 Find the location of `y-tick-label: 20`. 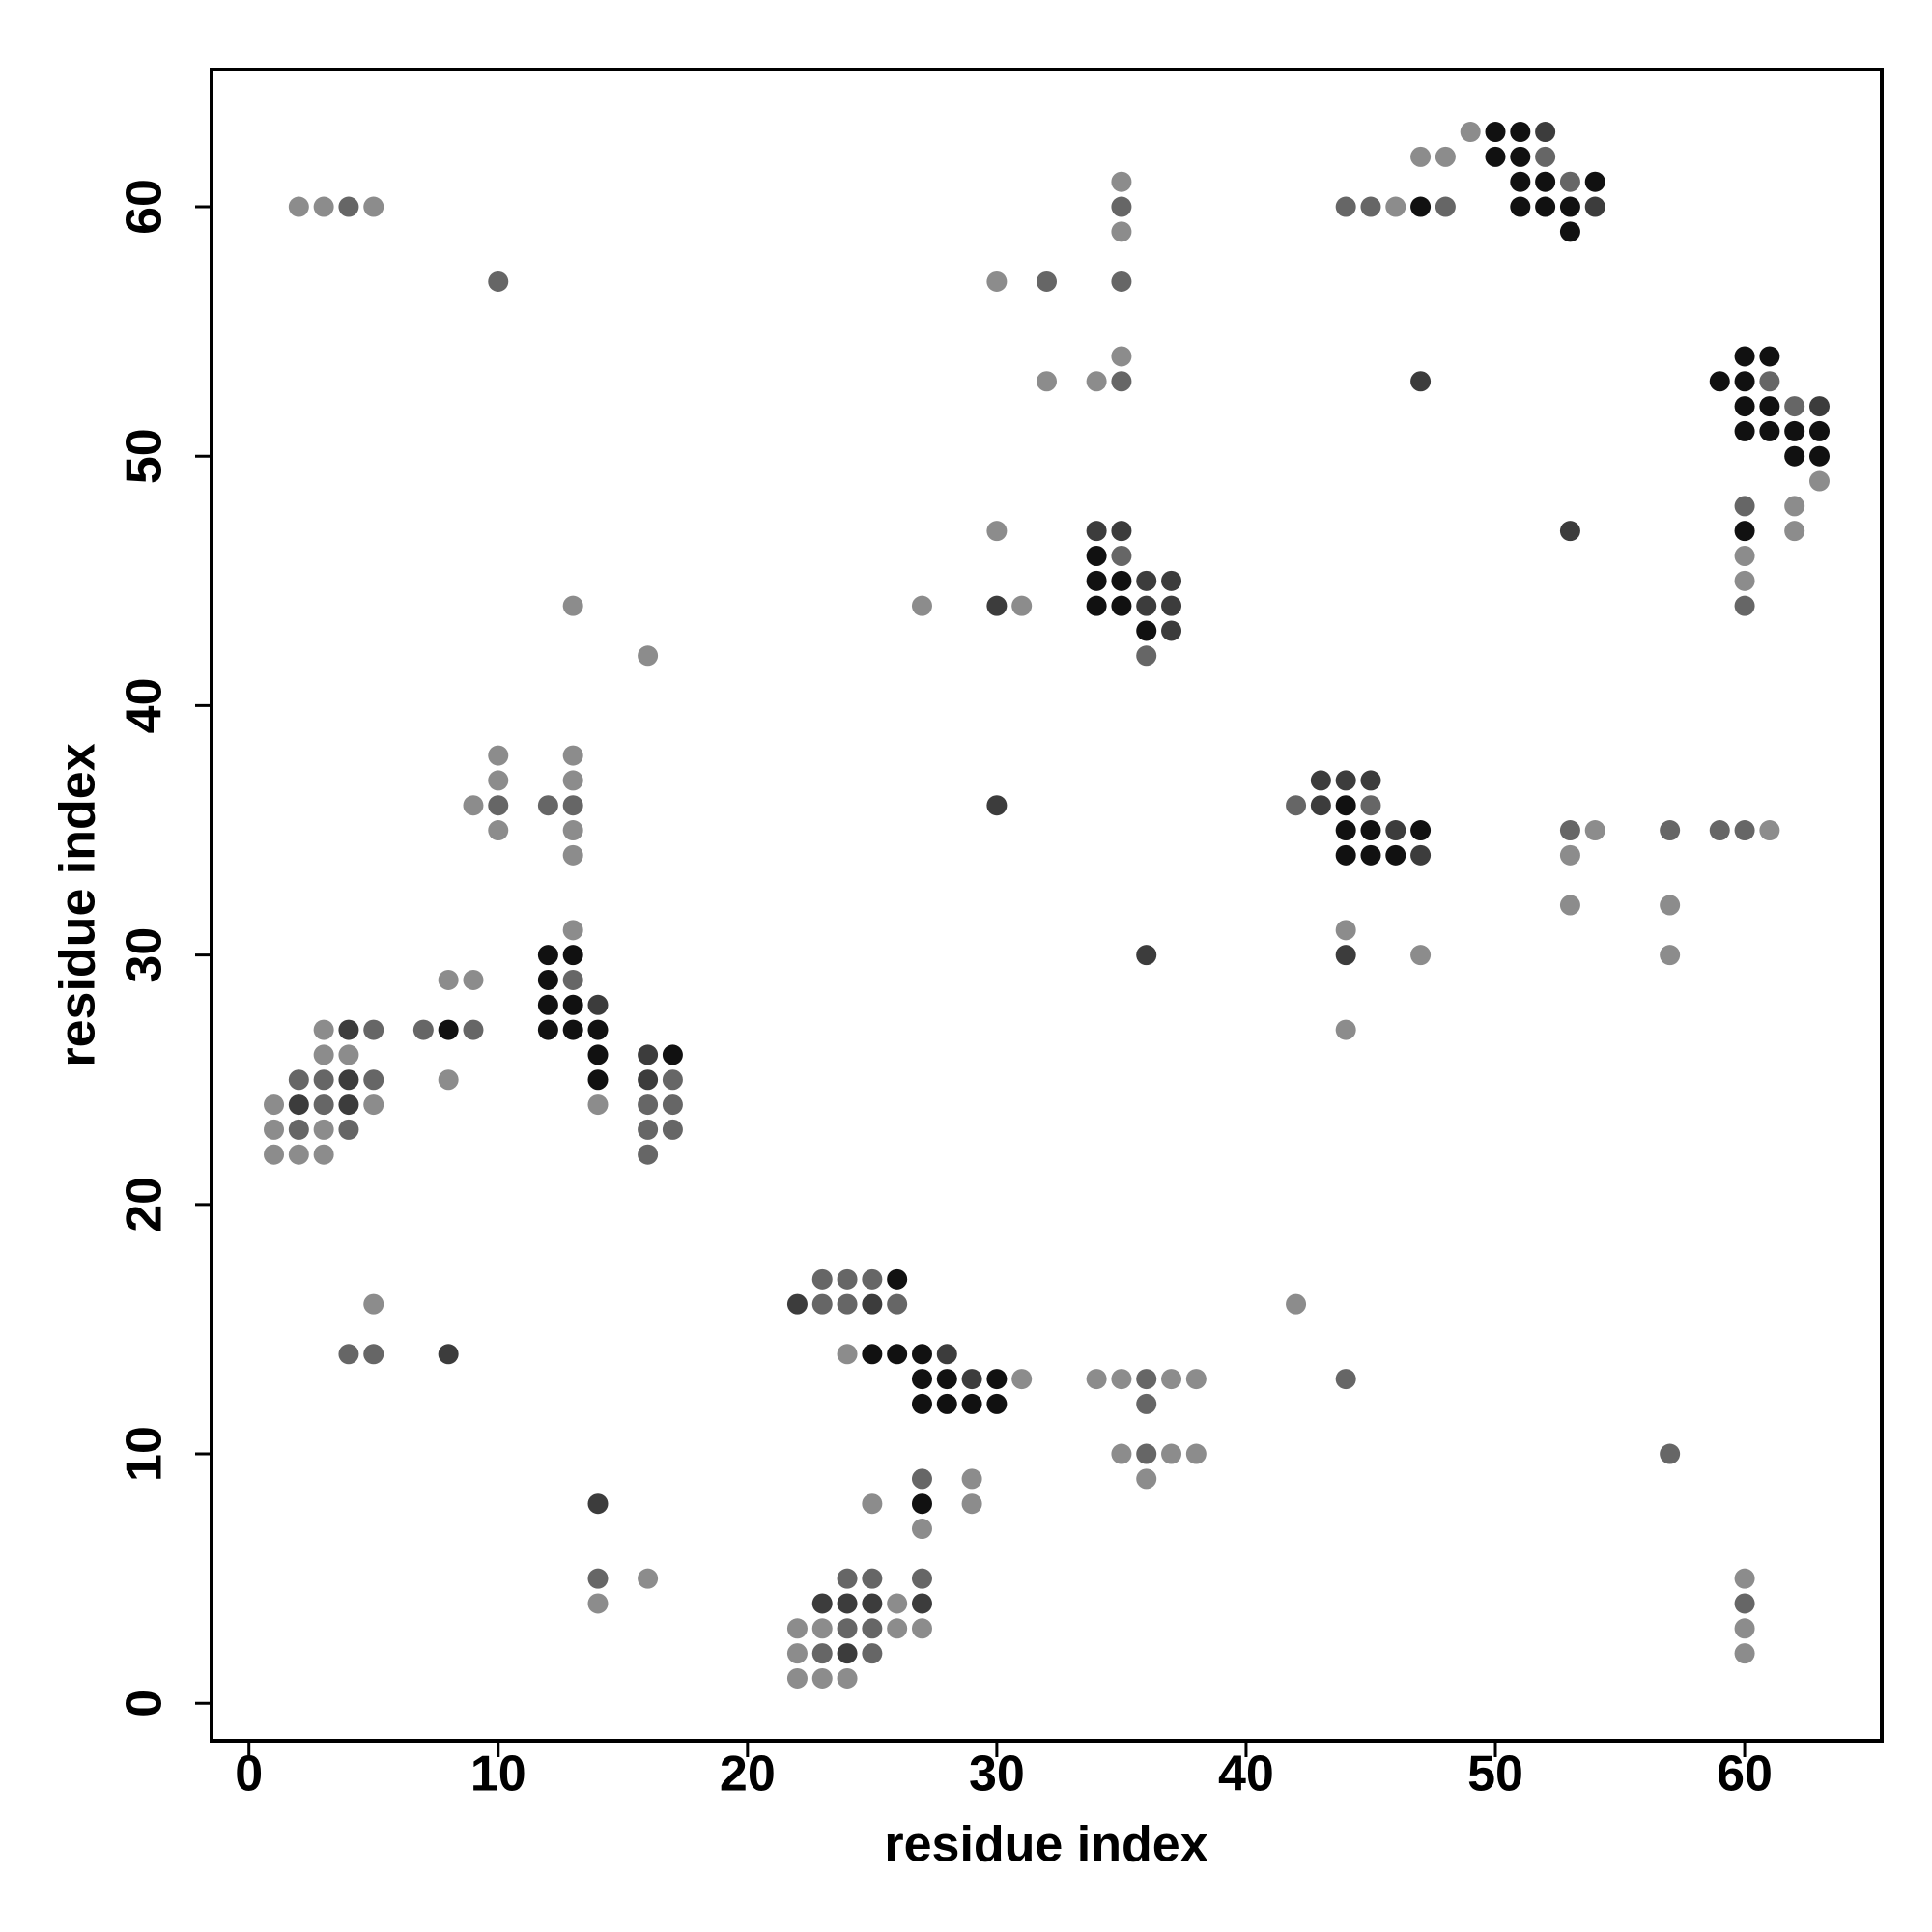

y-tick-label: 20 is located at coordinates (145, 1205).